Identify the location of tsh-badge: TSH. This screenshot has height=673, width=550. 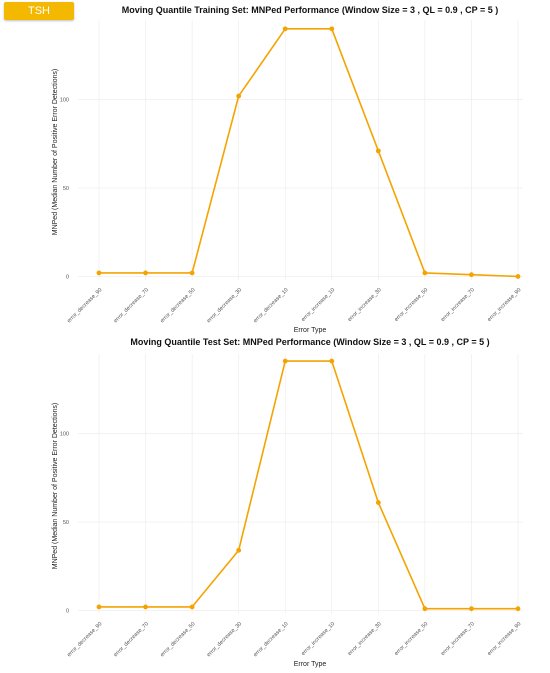
(39, 11).